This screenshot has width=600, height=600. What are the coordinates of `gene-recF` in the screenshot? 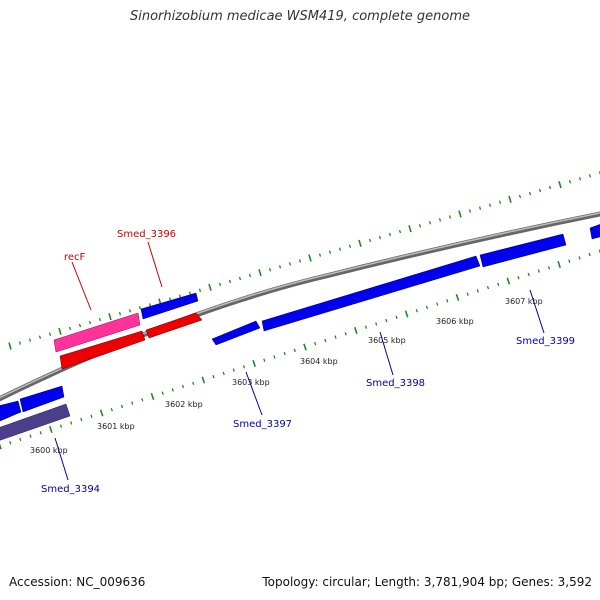 It's located at (97, 332).